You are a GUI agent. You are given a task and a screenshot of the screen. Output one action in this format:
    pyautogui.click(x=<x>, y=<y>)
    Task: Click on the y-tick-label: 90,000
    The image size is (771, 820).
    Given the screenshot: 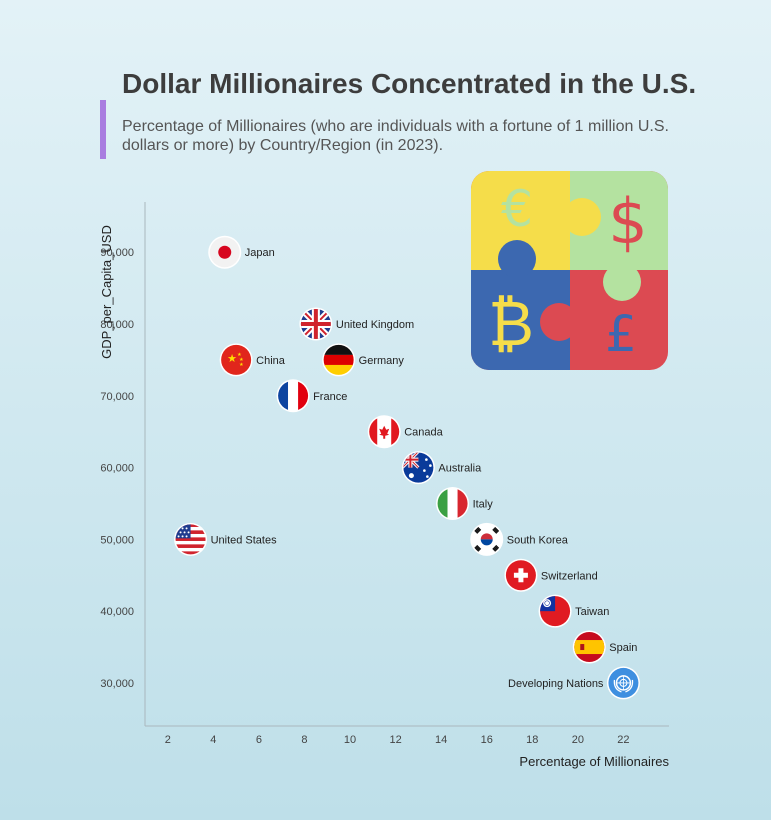 What is the action you would take?
    pyautogui.click(x=117, y=253)
    